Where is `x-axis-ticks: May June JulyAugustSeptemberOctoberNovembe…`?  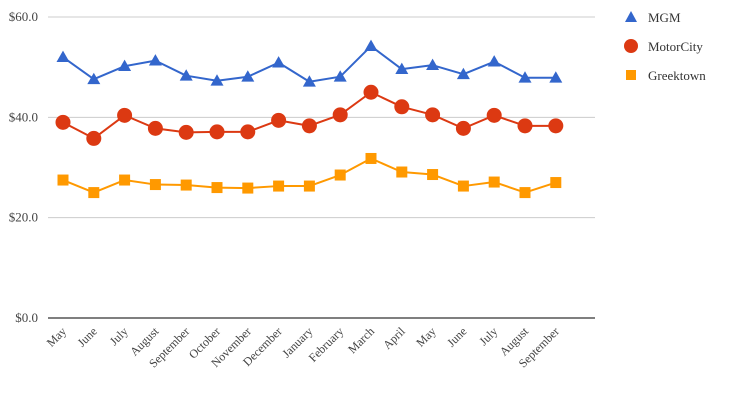
x-axis-ticks: May June JulyAugustSeptemberOctoberNovembe… is located at coordinates (303, 347).